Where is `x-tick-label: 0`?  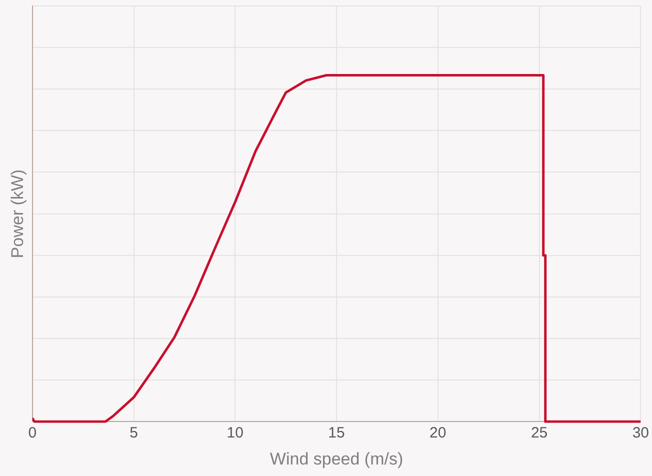 x-tick-label: 0 is located at coordinates (32, 433).